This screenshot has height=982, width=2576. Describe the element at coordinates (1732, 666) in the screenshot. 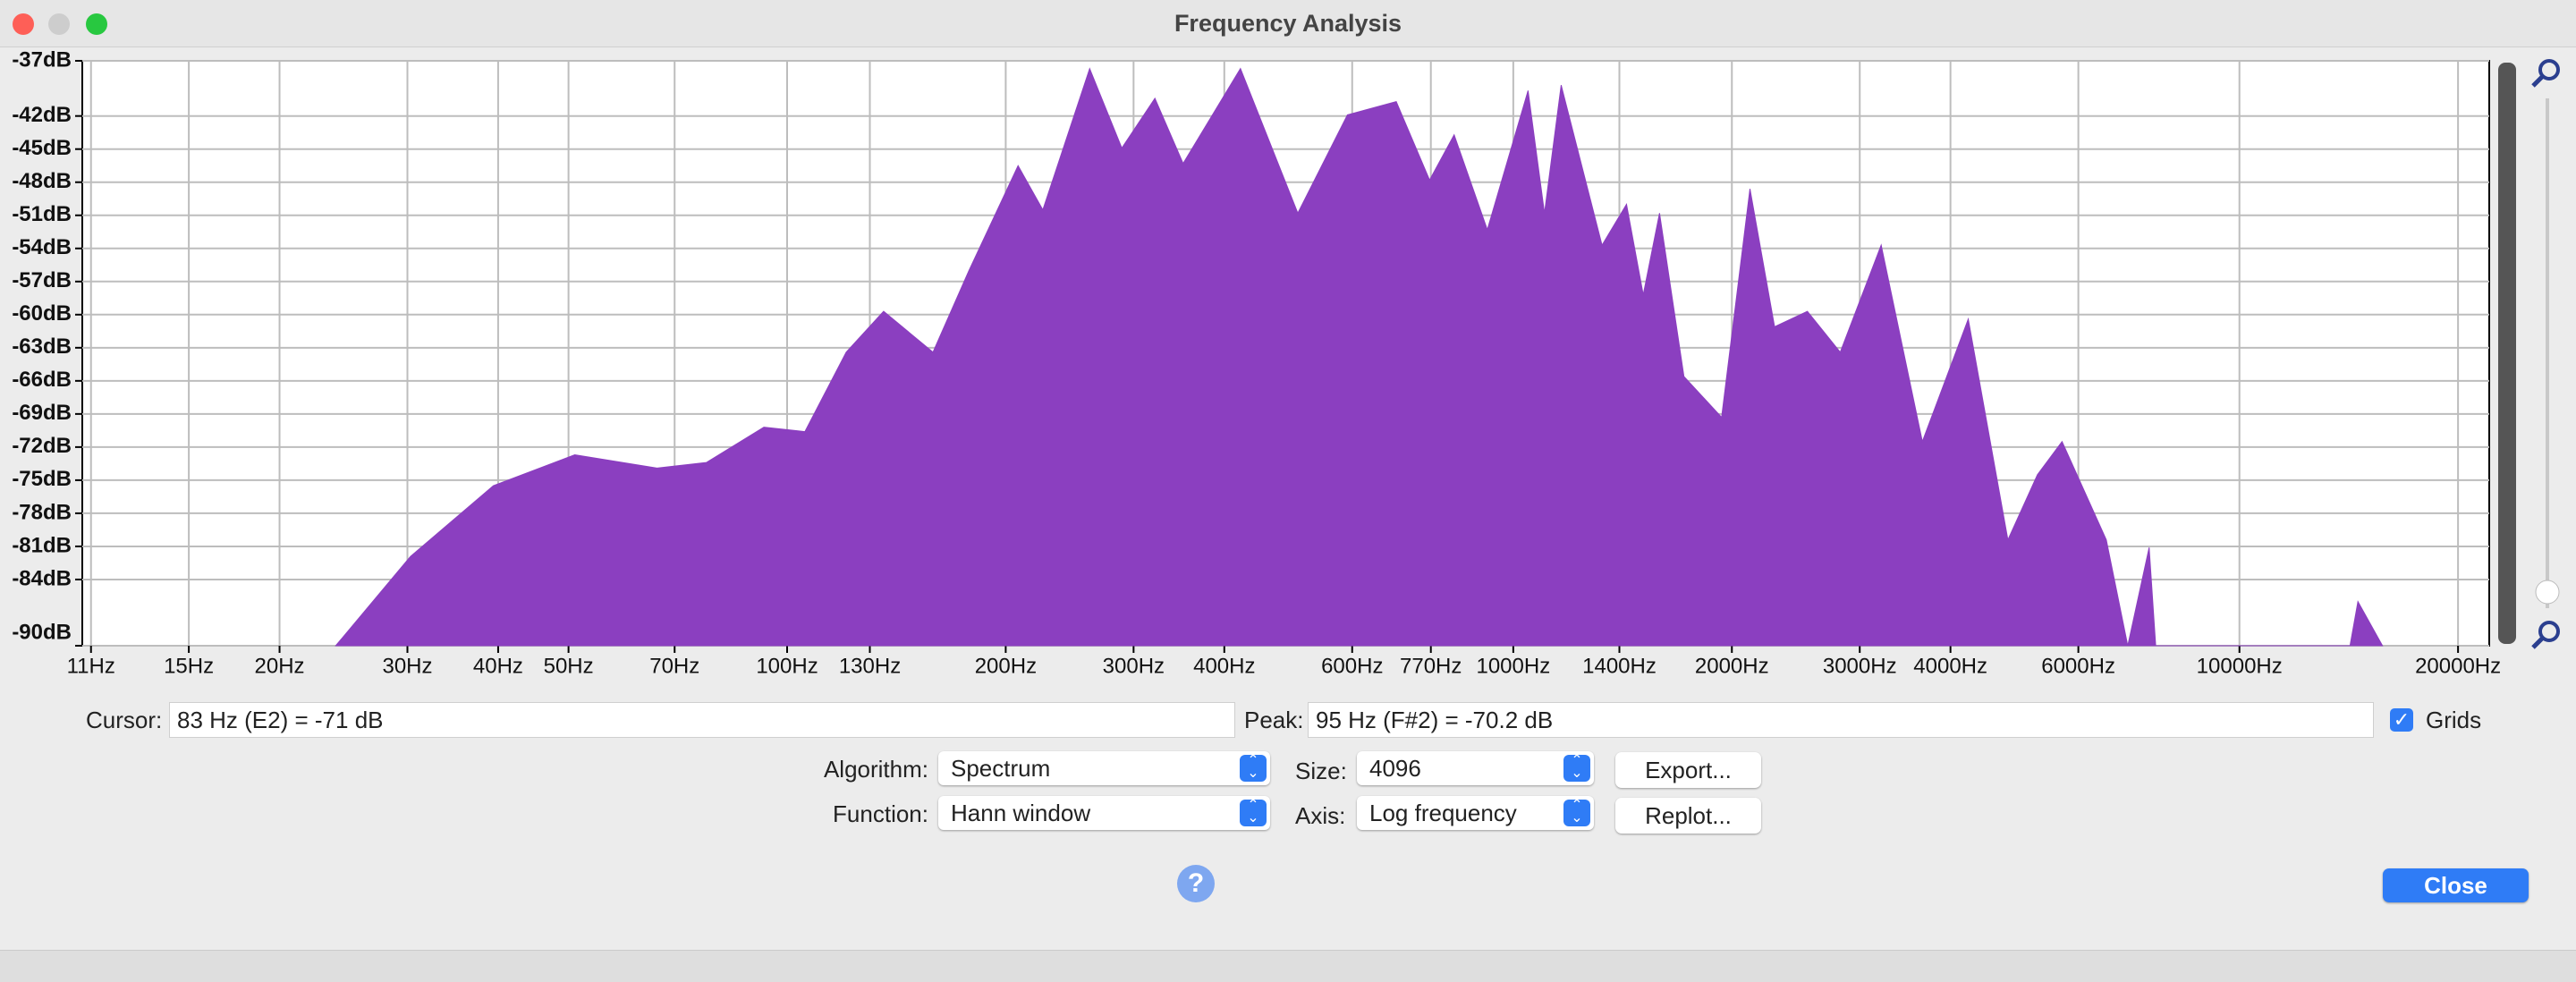

I see `x-tick-label: 2000Hz` at that location.